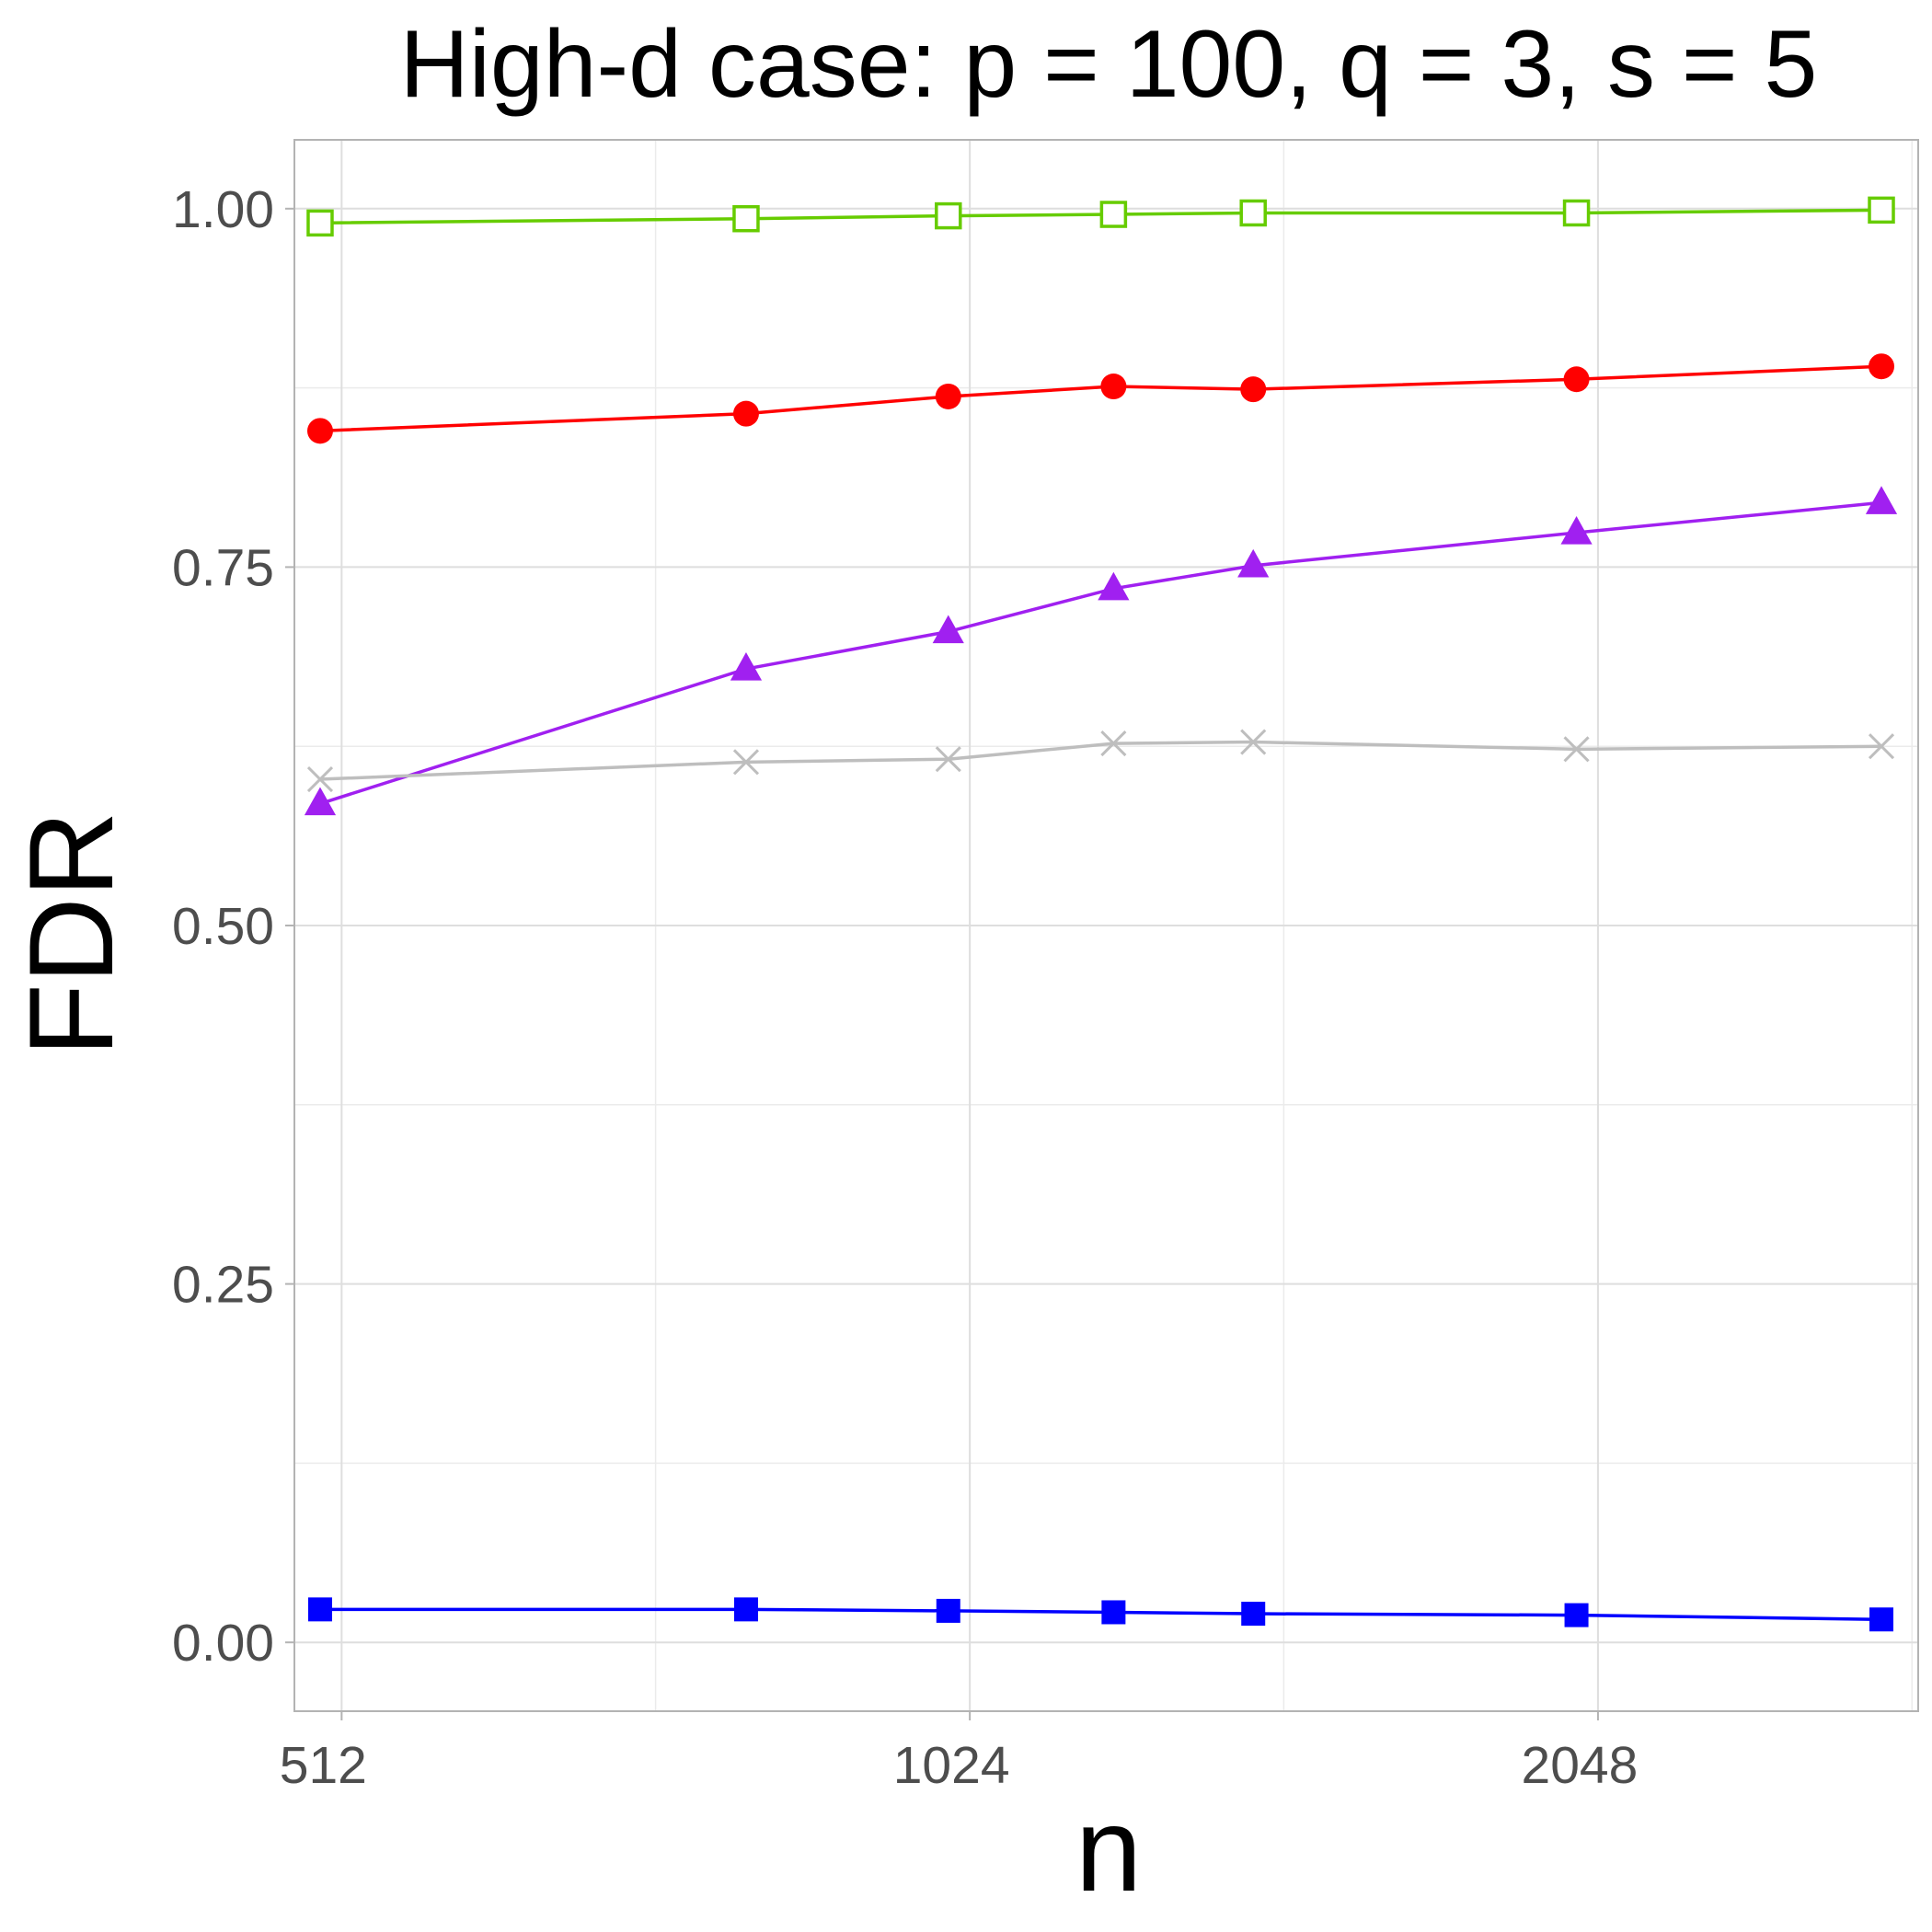 The height and width of the screenshot is (1932, 1932). I want to click on x-axis-title: n, so click(1108, 1849).